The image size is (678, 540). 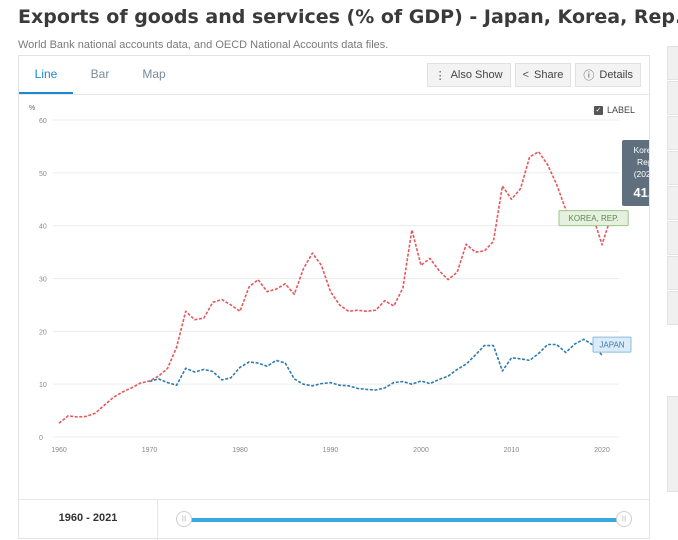 I want to click on series-label: KOREA, REP., so click(x=594, y=218).